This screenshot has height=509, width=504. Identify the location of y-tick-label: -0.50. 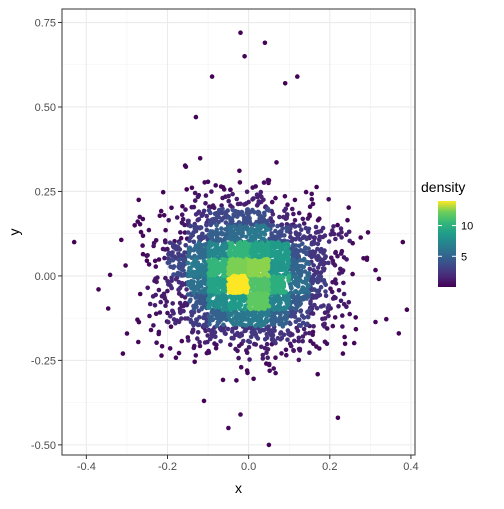
(43, 446).